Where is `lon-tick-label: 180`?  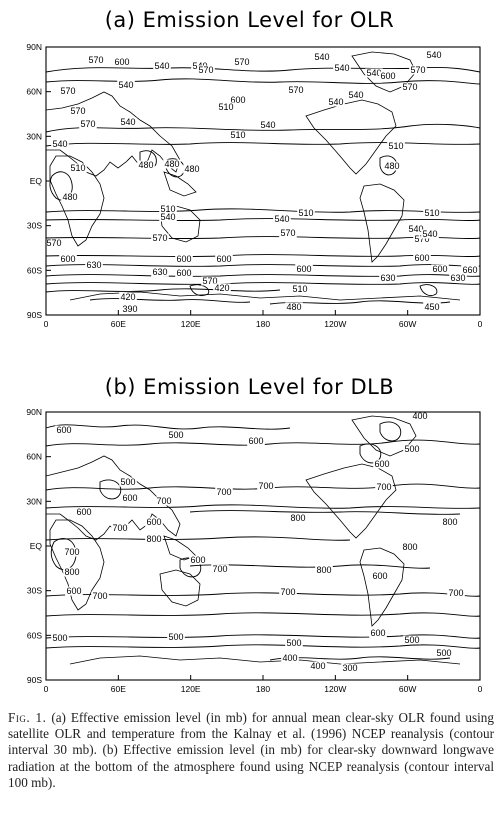 lon-tick-label: 180 is located at coordinates (263, 689).